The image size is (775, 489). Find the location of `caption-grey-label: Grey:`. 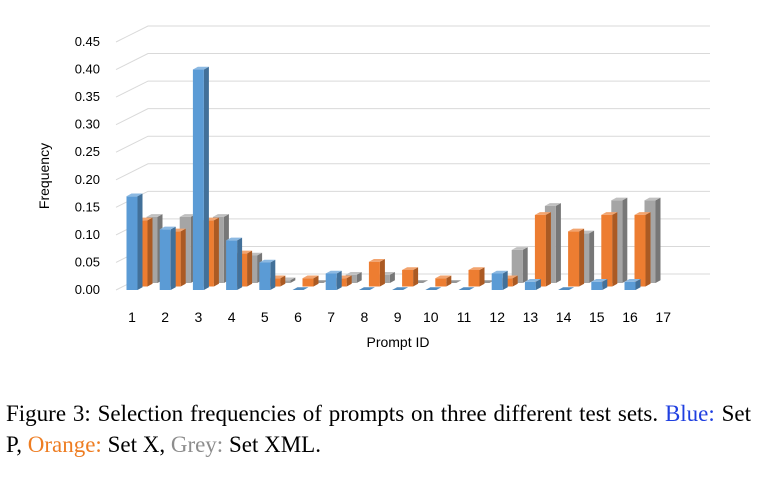

caption-grey-label: Grey: is located at coordinates (197, 444).